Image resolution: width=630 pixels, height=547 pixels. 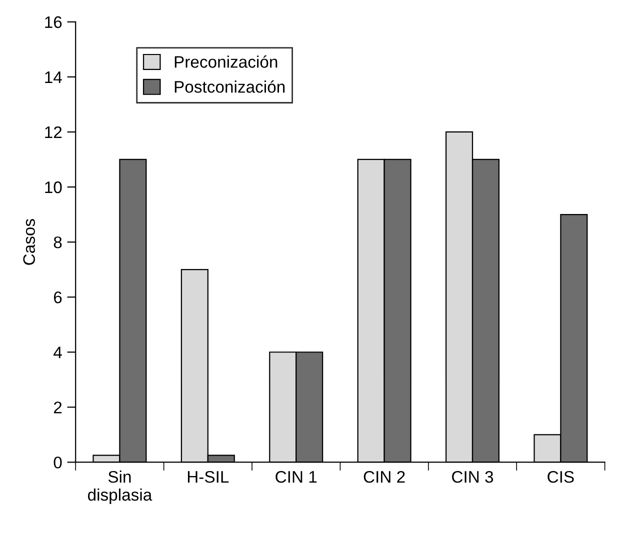 What do you see at coordinates (296, 476) in the screenshot?
I see `x-tick-label: CIN 1` at bounding box center [296, 476].